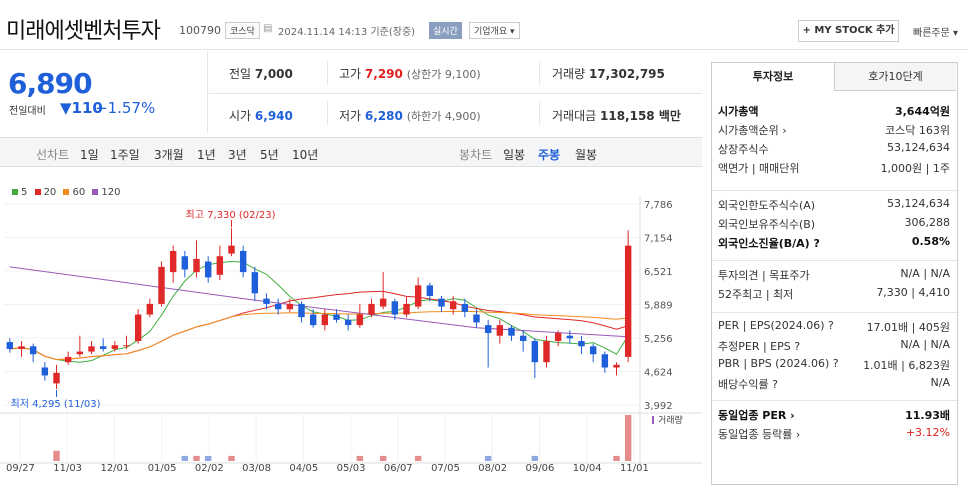  What do you see at coordinates (514, 155) in the screenshot?
I see `candle-daily: 일봉` at bounding box center [514, 155].